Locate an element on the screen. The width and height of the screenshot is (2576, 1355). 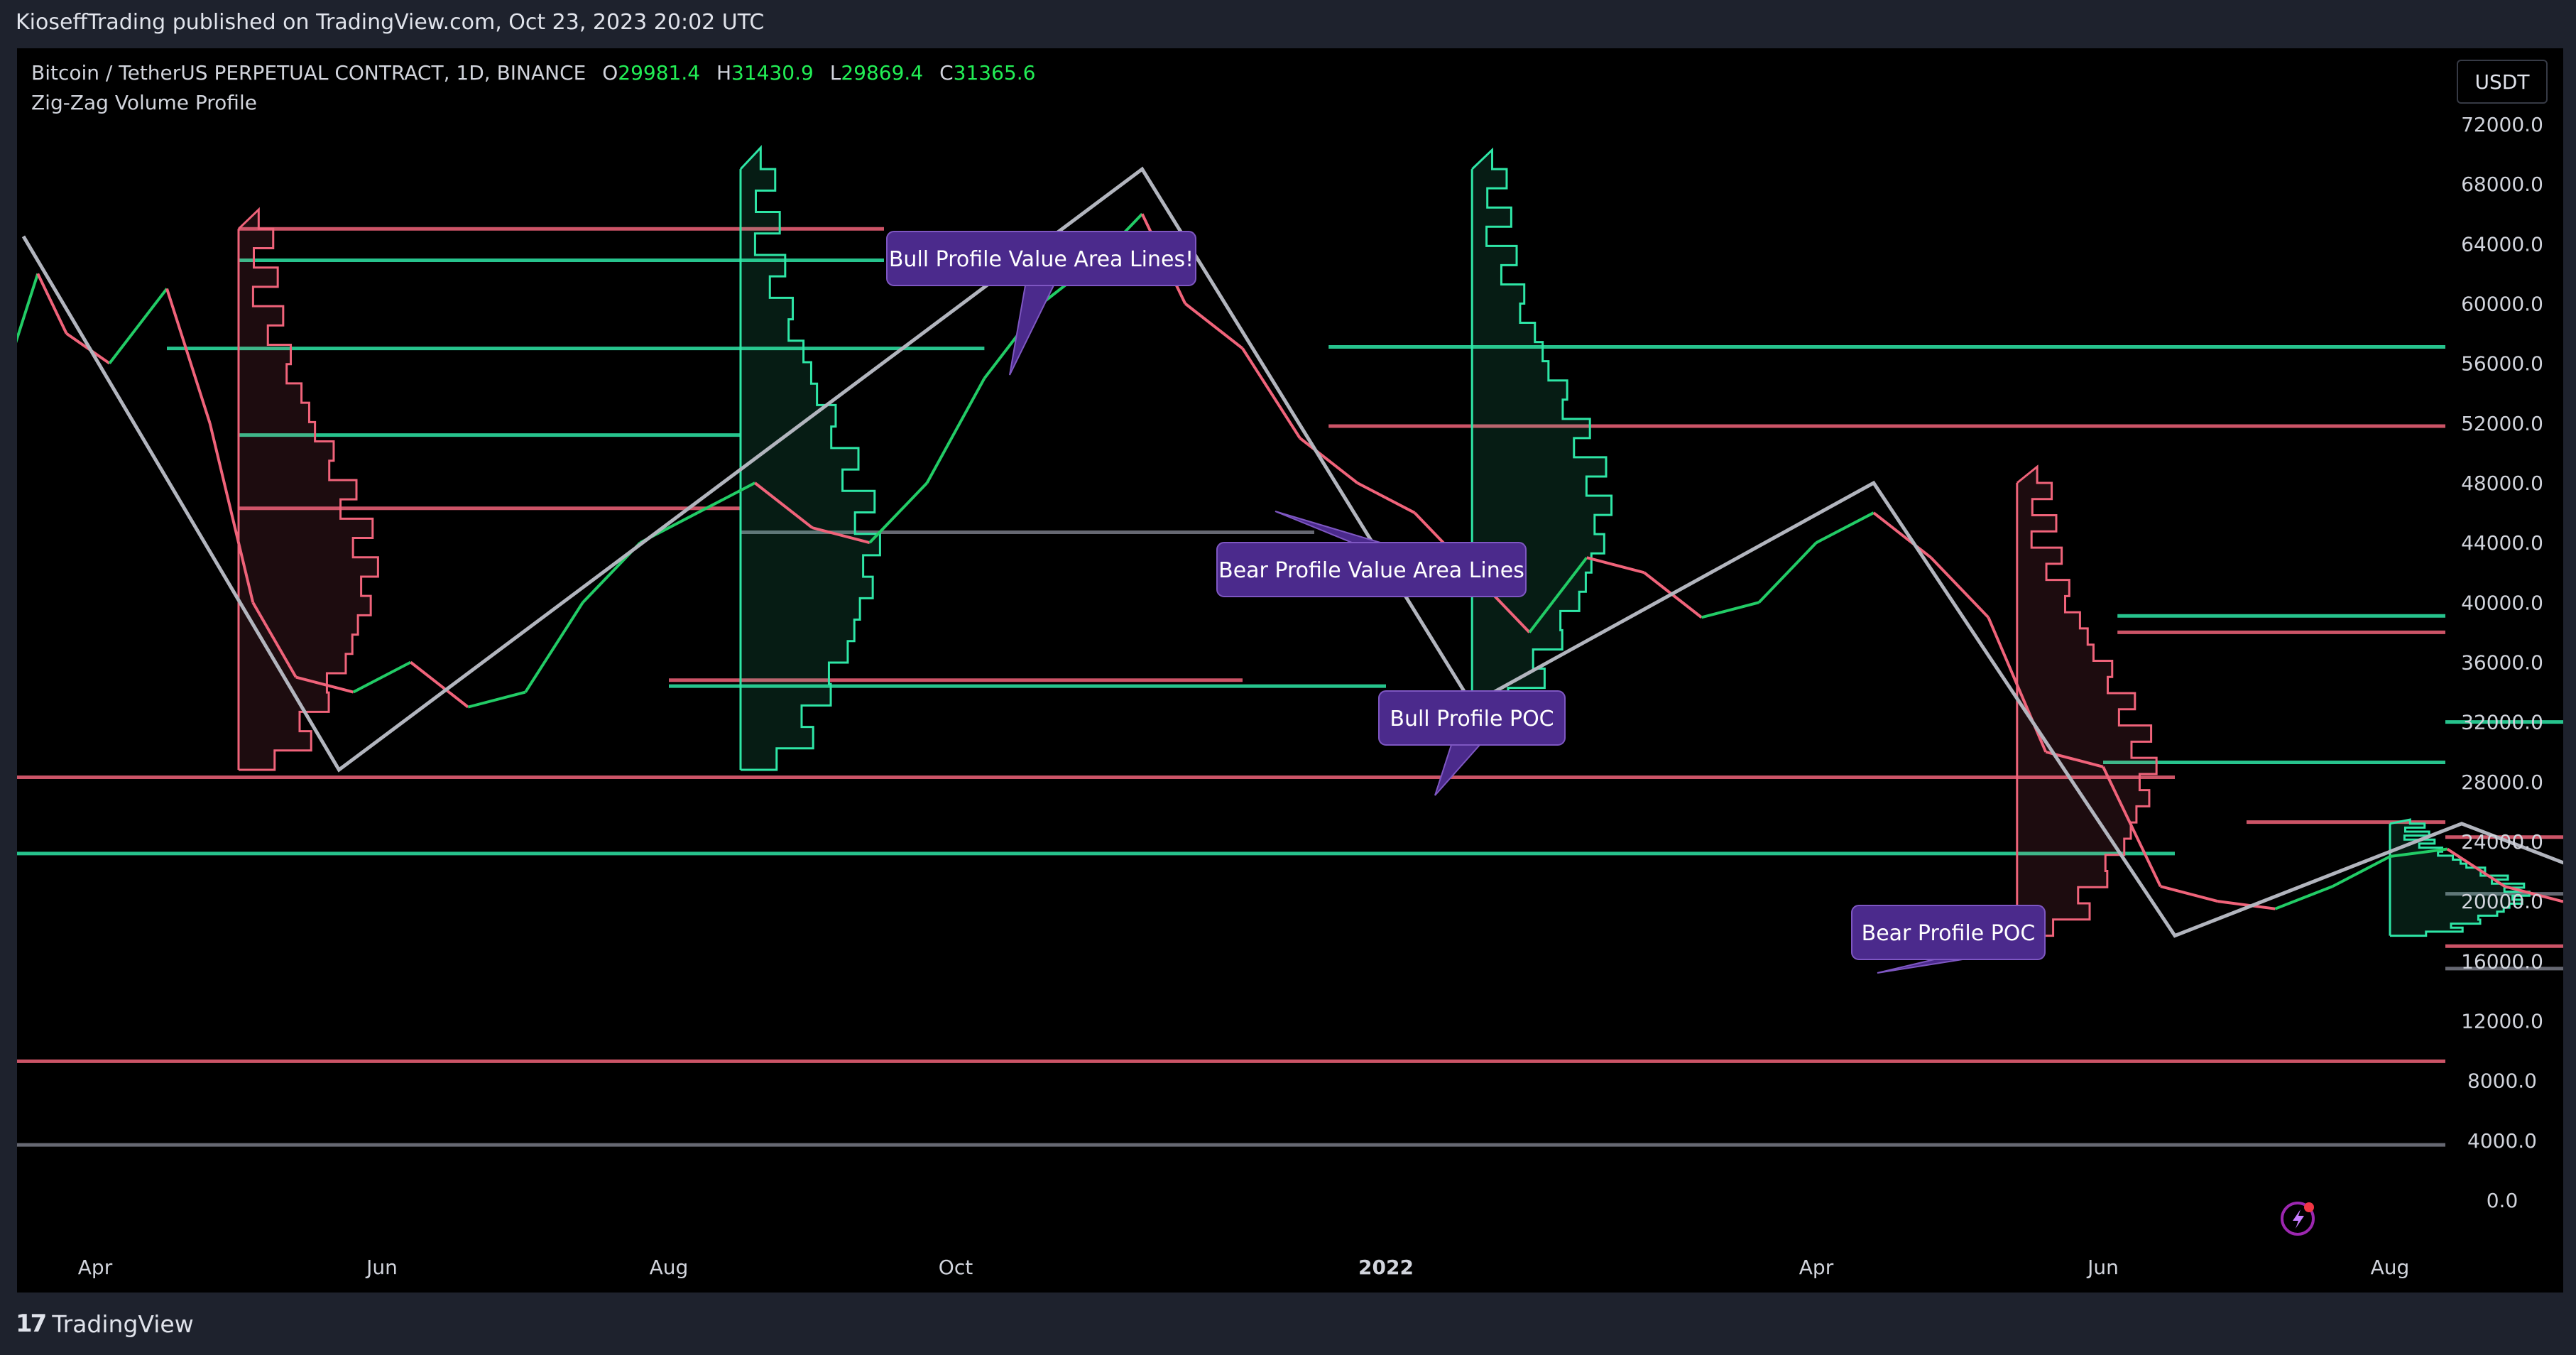
y-tick-label: 36000.0 is located at coordinates (2502, 663).